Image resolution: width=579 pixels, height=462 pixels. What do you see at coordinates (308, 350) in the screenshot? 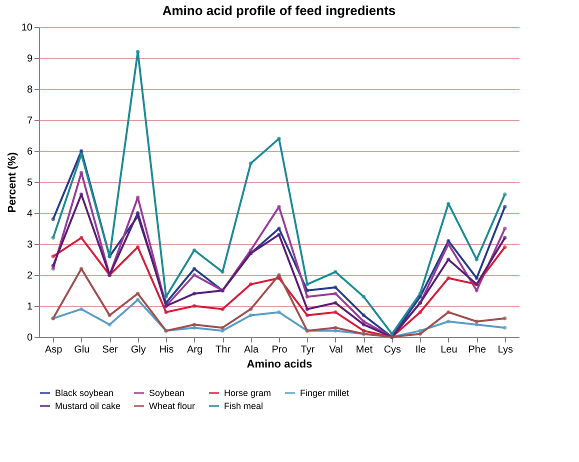
I see `x-tick-label: Tyr` at bounding box center [308, 350].